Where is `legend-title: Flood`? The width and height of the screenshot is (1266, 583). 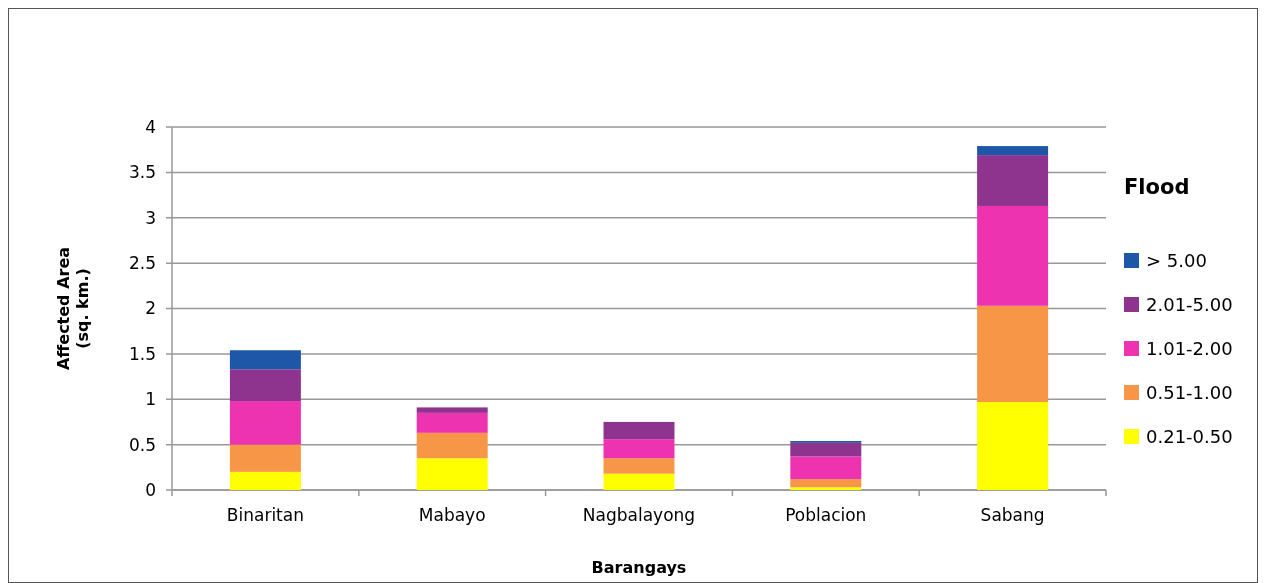 legend-title: Flood is located at coordinates (1157, 187).